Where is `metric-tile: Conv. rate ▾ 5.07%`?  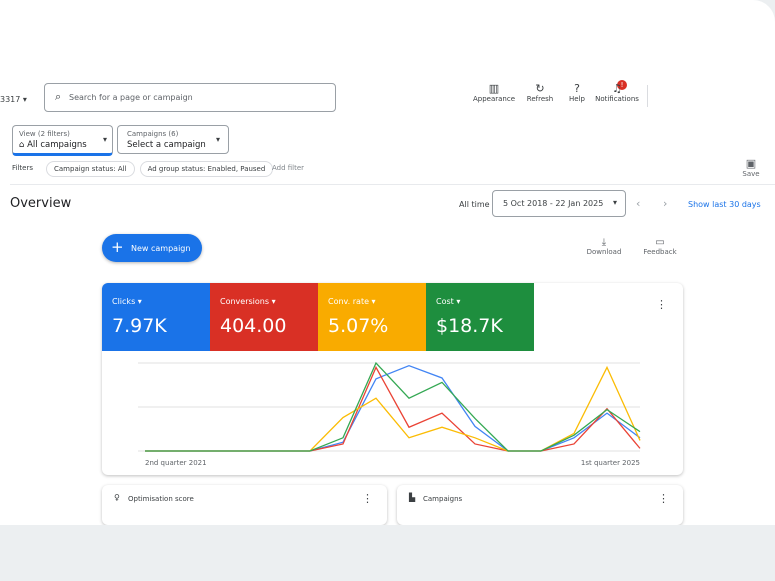 metric-tile: Conv. rate ▾ 5.07% is located at coordinates (372, 317).